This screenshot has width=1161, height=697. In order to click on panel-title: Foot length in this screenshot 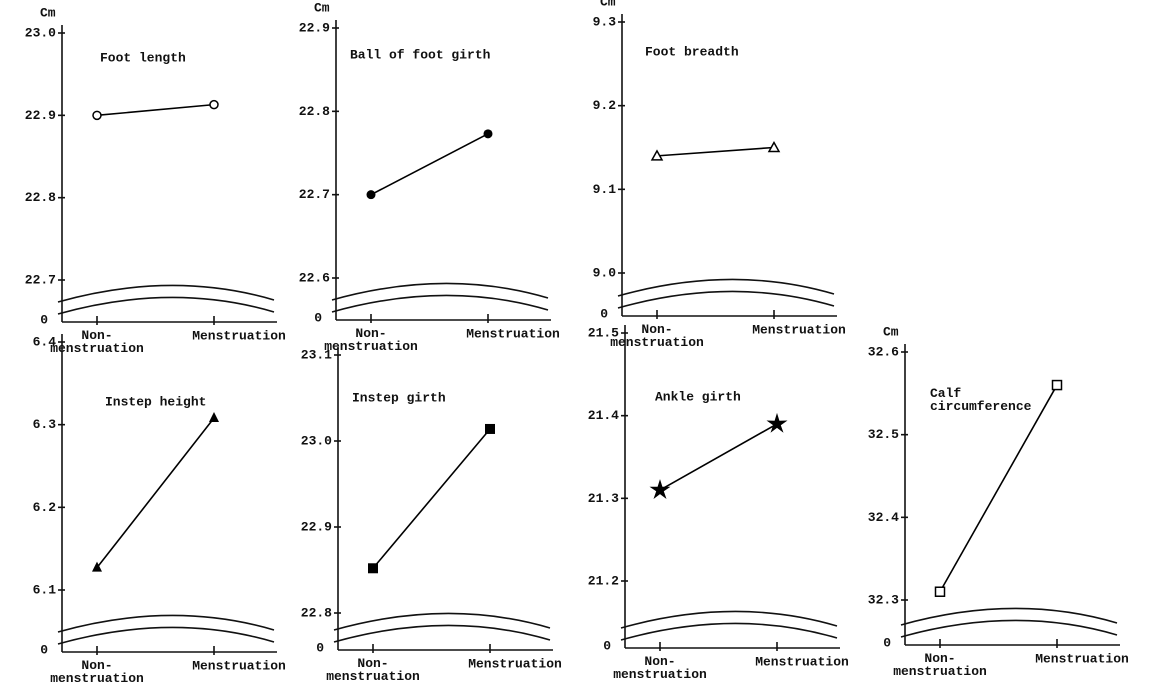, I will do `click(143, 57)`.